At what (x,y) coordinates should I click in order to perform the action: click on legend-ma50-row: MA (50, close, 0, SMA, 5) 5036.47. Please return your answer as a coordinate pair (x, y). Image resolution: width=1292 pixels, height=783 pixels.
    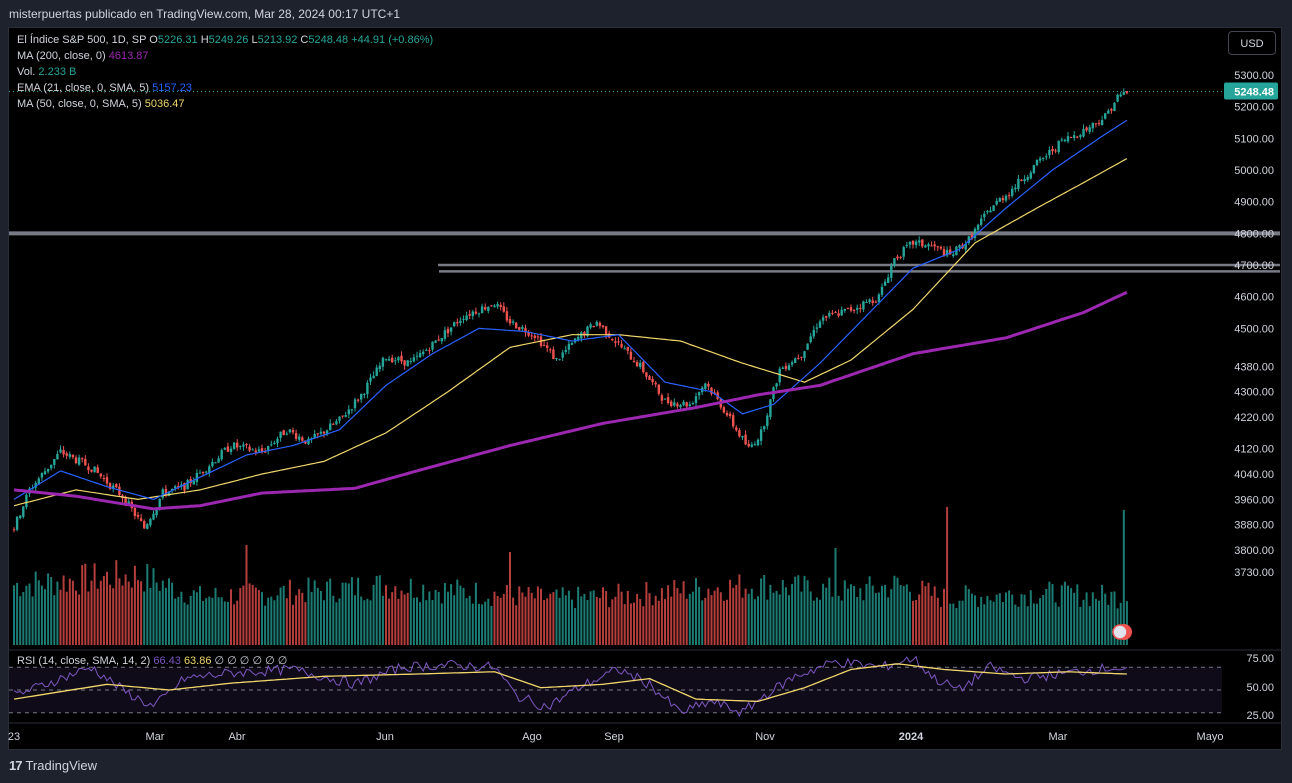
    Looking at the image, I should click on (101, 104).